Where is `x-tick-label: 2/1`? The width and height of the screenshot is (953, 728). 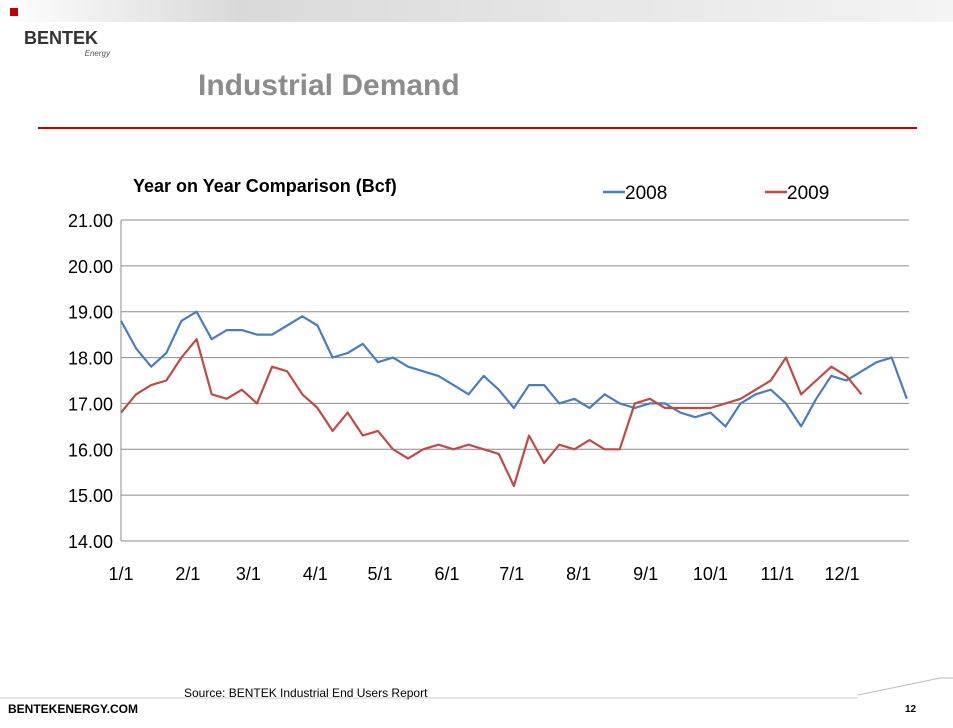
x-tick-label: 2/1 is located at coordinates (187, 574).